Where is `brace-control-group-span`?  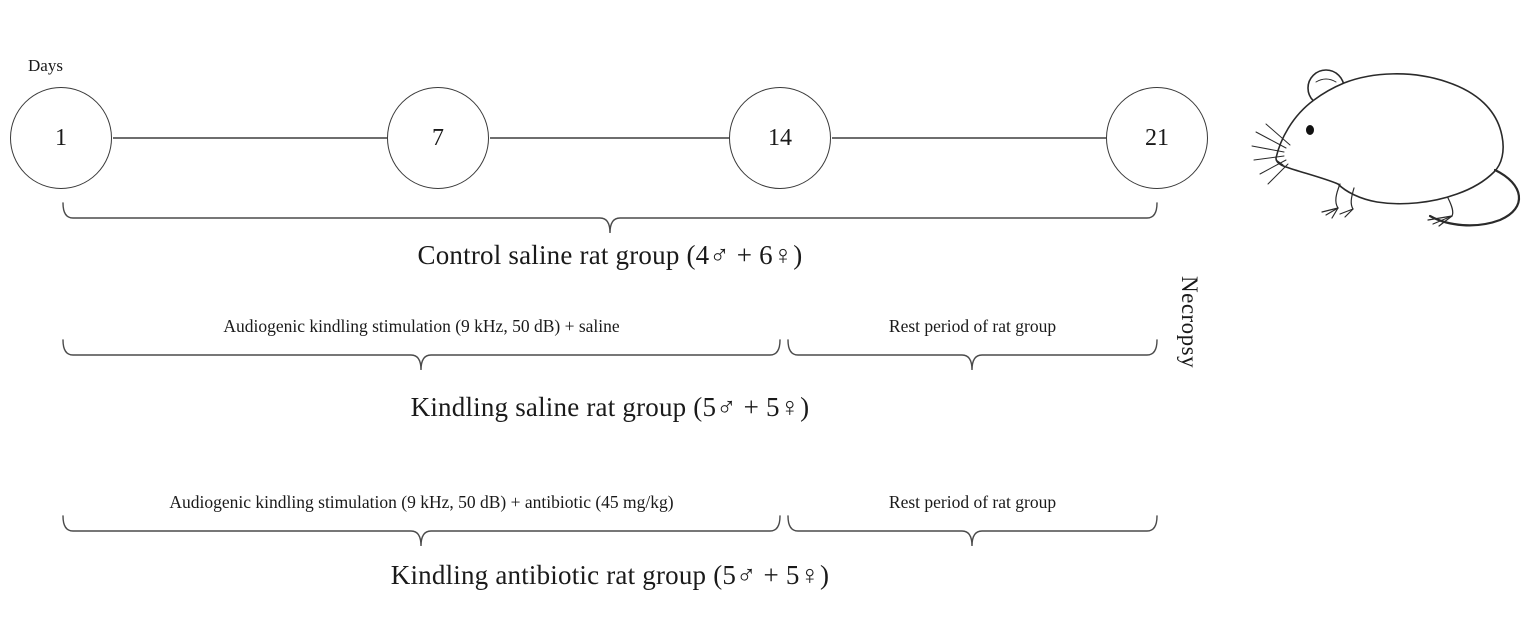
brace-control-group-span is located at coordinates (610, 218).